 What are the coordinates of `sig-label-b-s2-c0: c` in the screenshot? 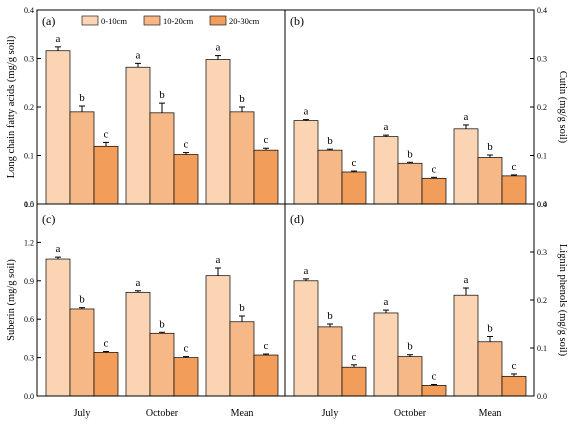 It's located at (354, 163).